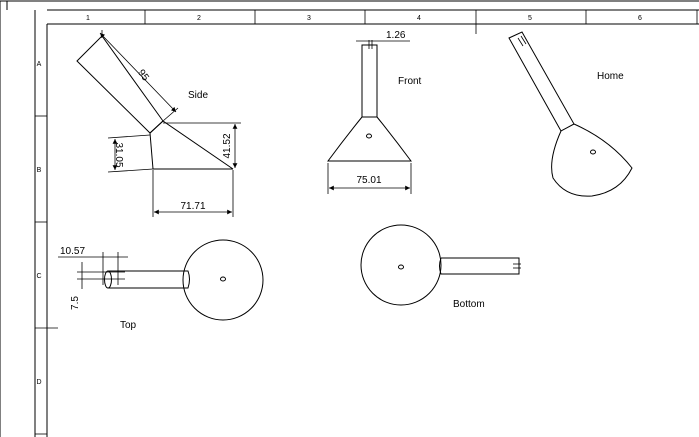 The width and height of the screenshot is (699, 437). Describe the element at coordinates (39, 170) in the screenshot. I see `row-label-b: B` at that location.